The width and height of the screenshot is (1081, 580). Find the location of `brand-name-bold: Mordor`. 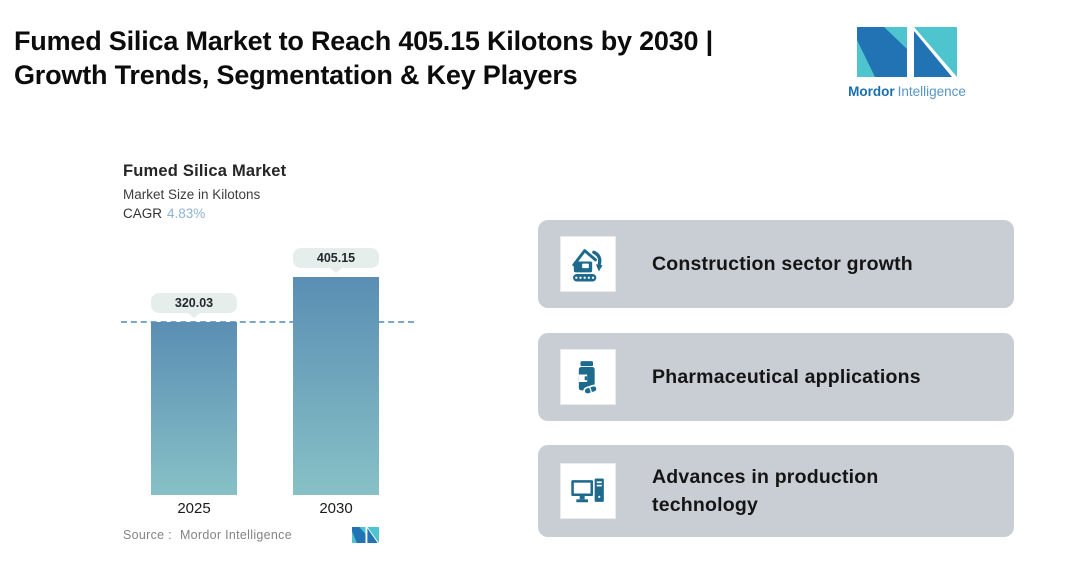

brand-name-bold: Mordor is located at coordinates (871, 91).